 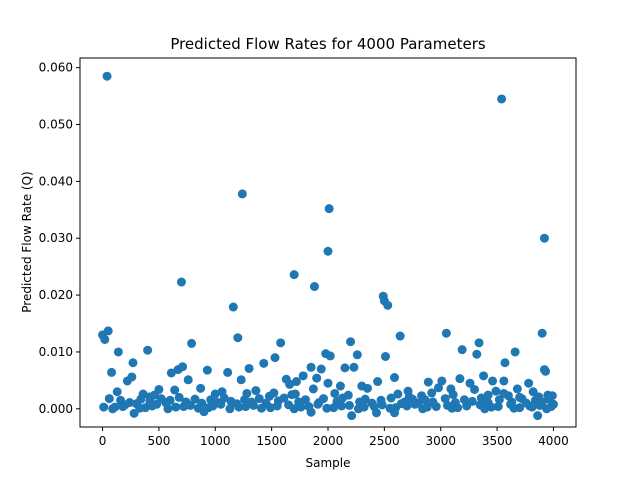 I want to click on x-axis-ticks: 0 500 1000 1500 2000 2500 3000 3500 4000, so click(x=334, y=437).